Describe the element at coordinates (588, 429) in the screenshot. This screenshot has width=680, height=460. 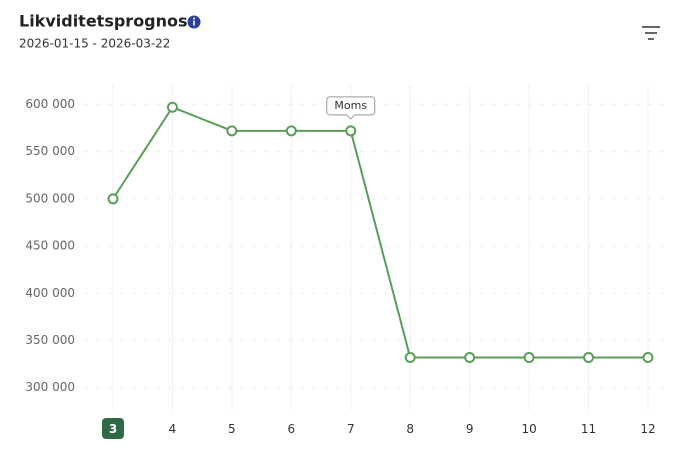
I see `x-tick-label: 11` at that location.